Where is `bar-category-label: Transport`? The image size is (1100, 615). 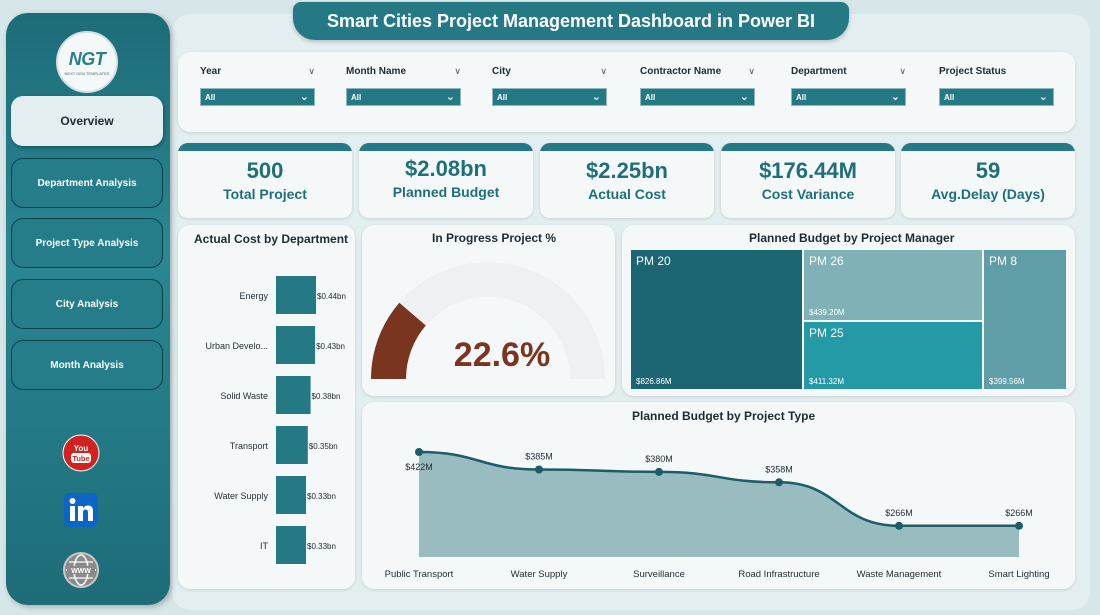 bar-category-label: Transport is located at coordinates (249, 446).